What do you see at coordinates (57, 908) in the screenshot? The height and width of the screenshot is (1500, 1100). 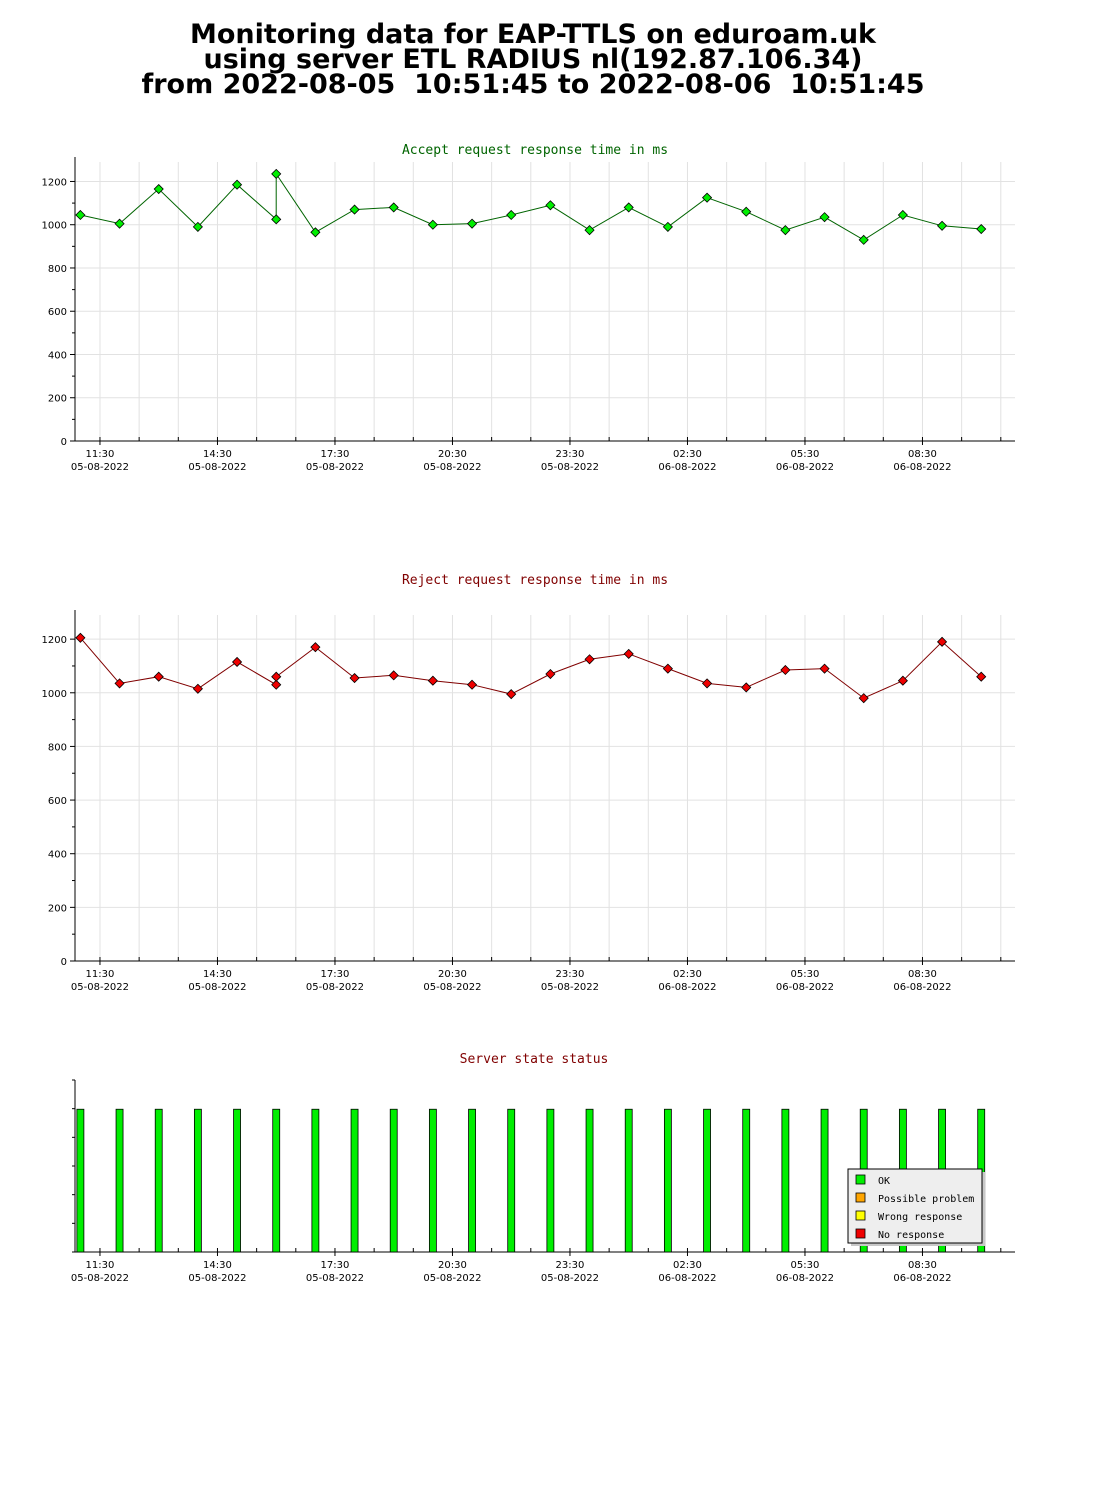 I see `y-tick-label: 200` at bounding box center [57, 908].